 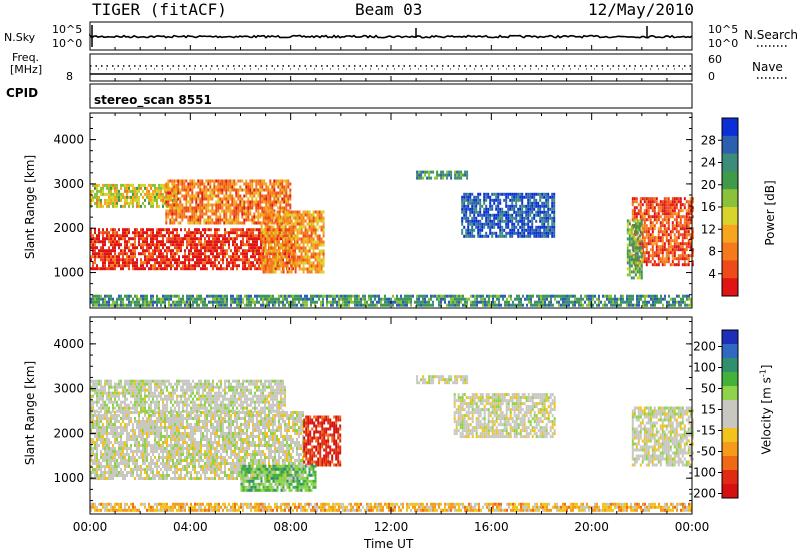 What do you see at coordinates (22, 93) in the screenshot?
I see `cpid-label: CPID` at bounding box center [22, 93].